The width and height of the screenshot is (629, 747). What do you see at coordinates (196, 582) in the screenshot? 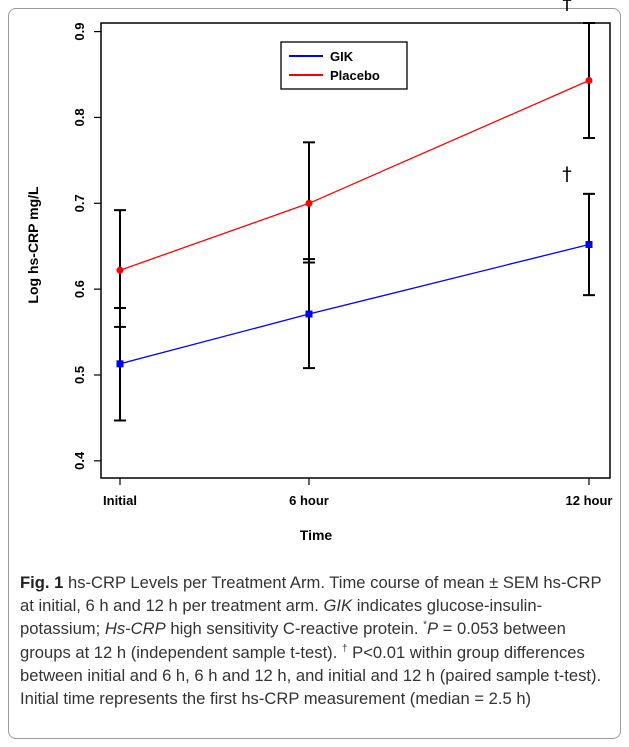
I see `caption-title: hs-CRP Levels per Treatment Arm.` at bounding box center [196, 582].